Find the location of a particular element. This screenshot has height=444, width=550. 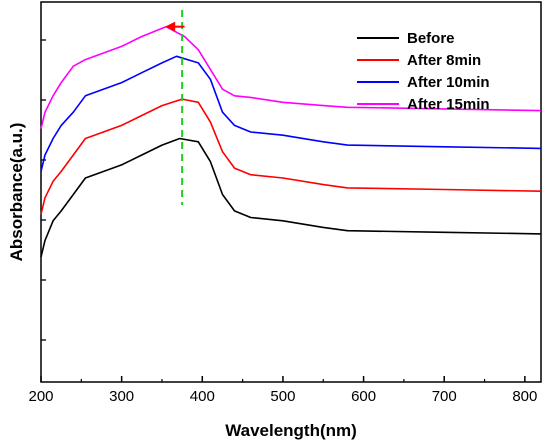

legend-label-2: After 10min is located at coordinates (448, 82).